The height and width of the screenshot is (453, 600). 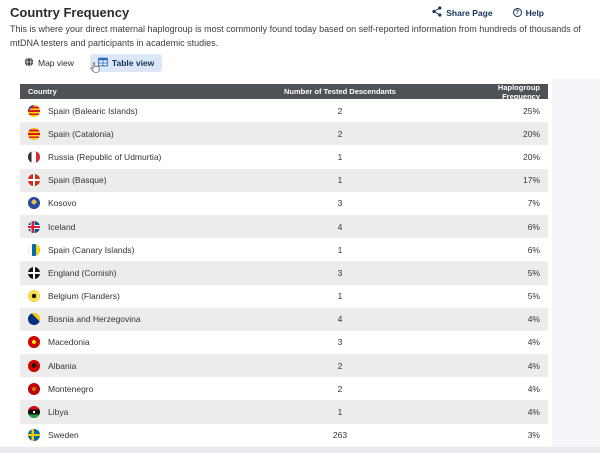 I want to click on help-button: ? Help, so click(x=528, y=12).